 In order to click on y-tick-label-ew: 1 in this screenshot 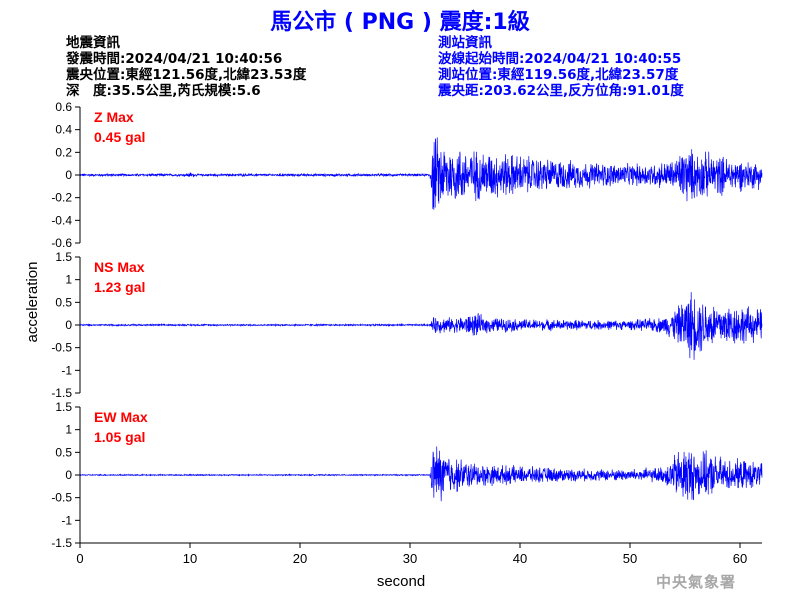, I will do `click(68, 430)`.